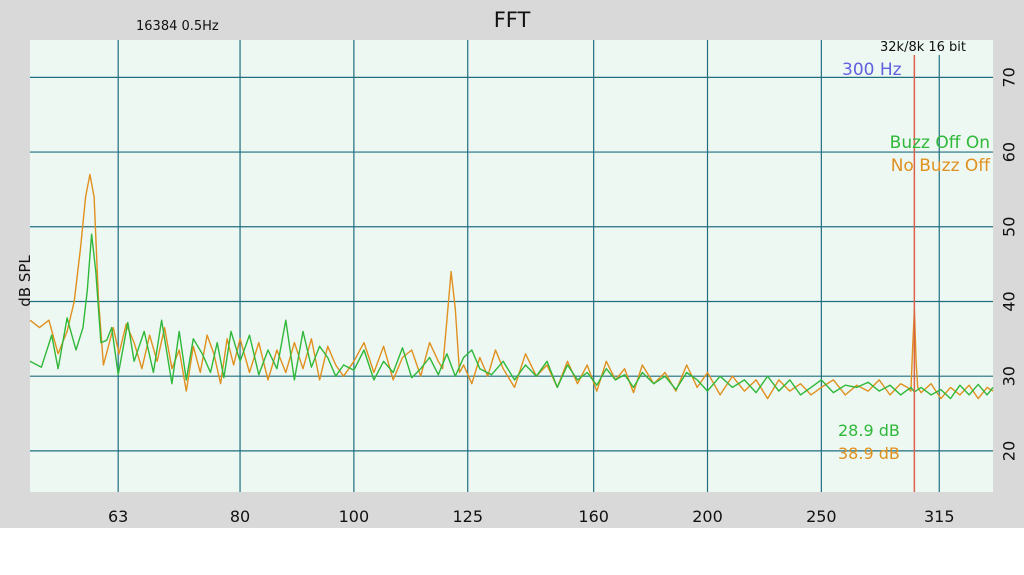 This screenshot has width=1024, height=575. Describe the element at coordinates (118, 516) in the screenshot. I see `x-tick-label: 63` at that location.